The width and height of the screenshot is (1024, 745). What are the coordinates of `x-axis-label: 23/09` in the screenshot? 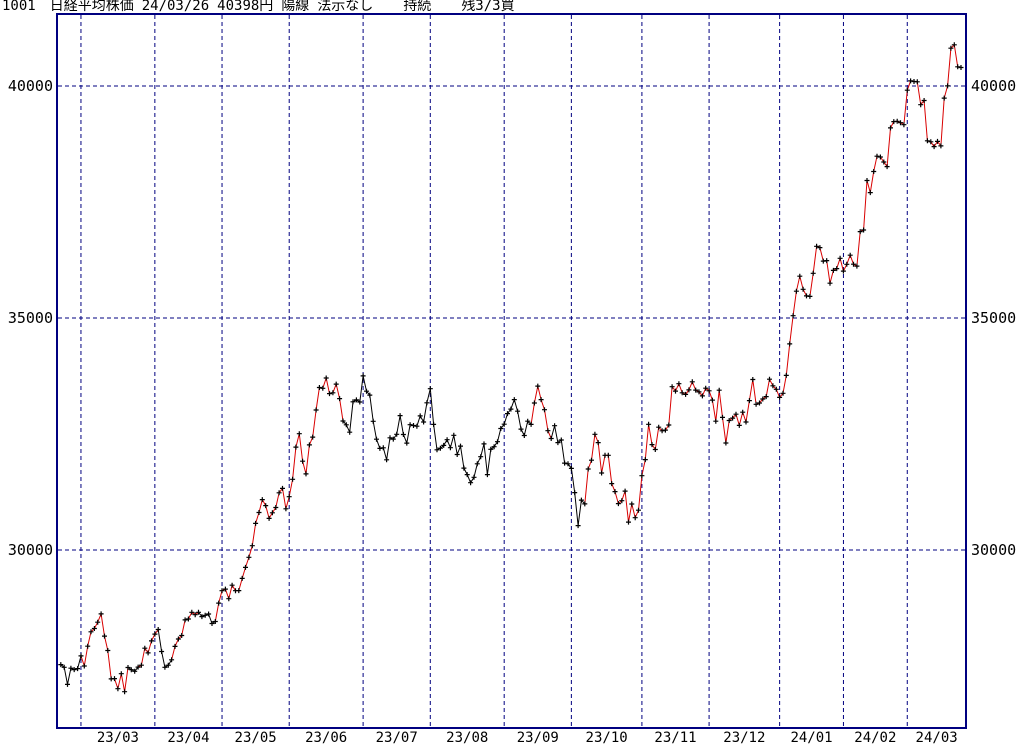 It's located at (538, 737).